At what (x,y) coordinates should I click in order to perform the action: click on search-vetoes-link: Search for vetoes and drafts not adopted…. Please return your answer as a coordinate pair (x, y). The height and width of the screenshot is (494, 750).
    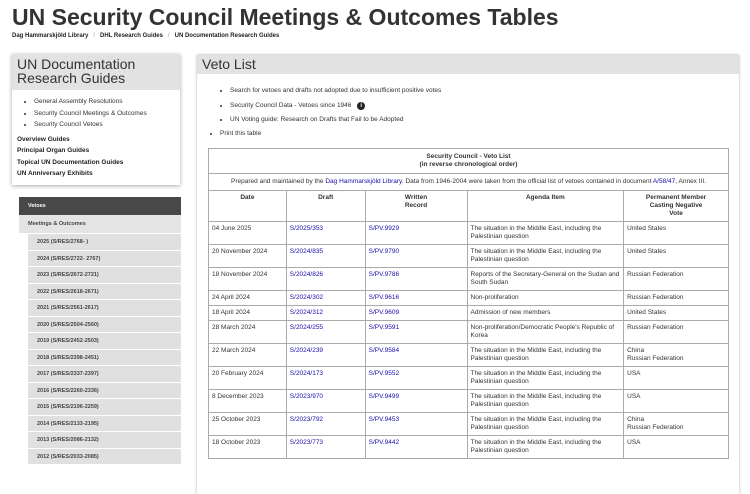
    Looking at the image, I should click on (336, 90).